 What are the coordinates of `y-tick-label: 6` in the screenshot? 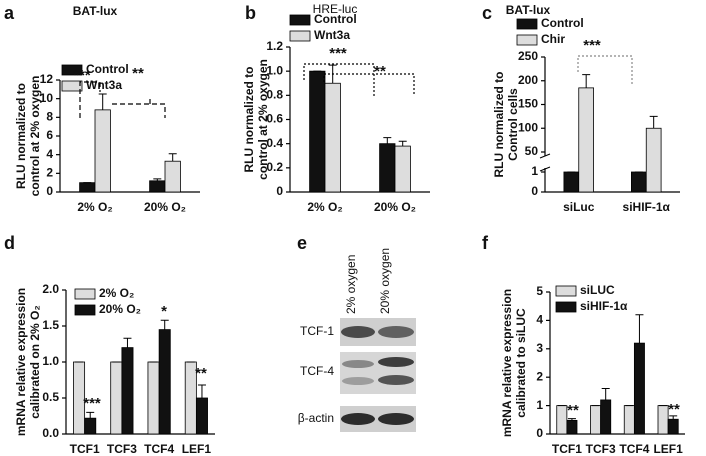 It's located at (49, 135).